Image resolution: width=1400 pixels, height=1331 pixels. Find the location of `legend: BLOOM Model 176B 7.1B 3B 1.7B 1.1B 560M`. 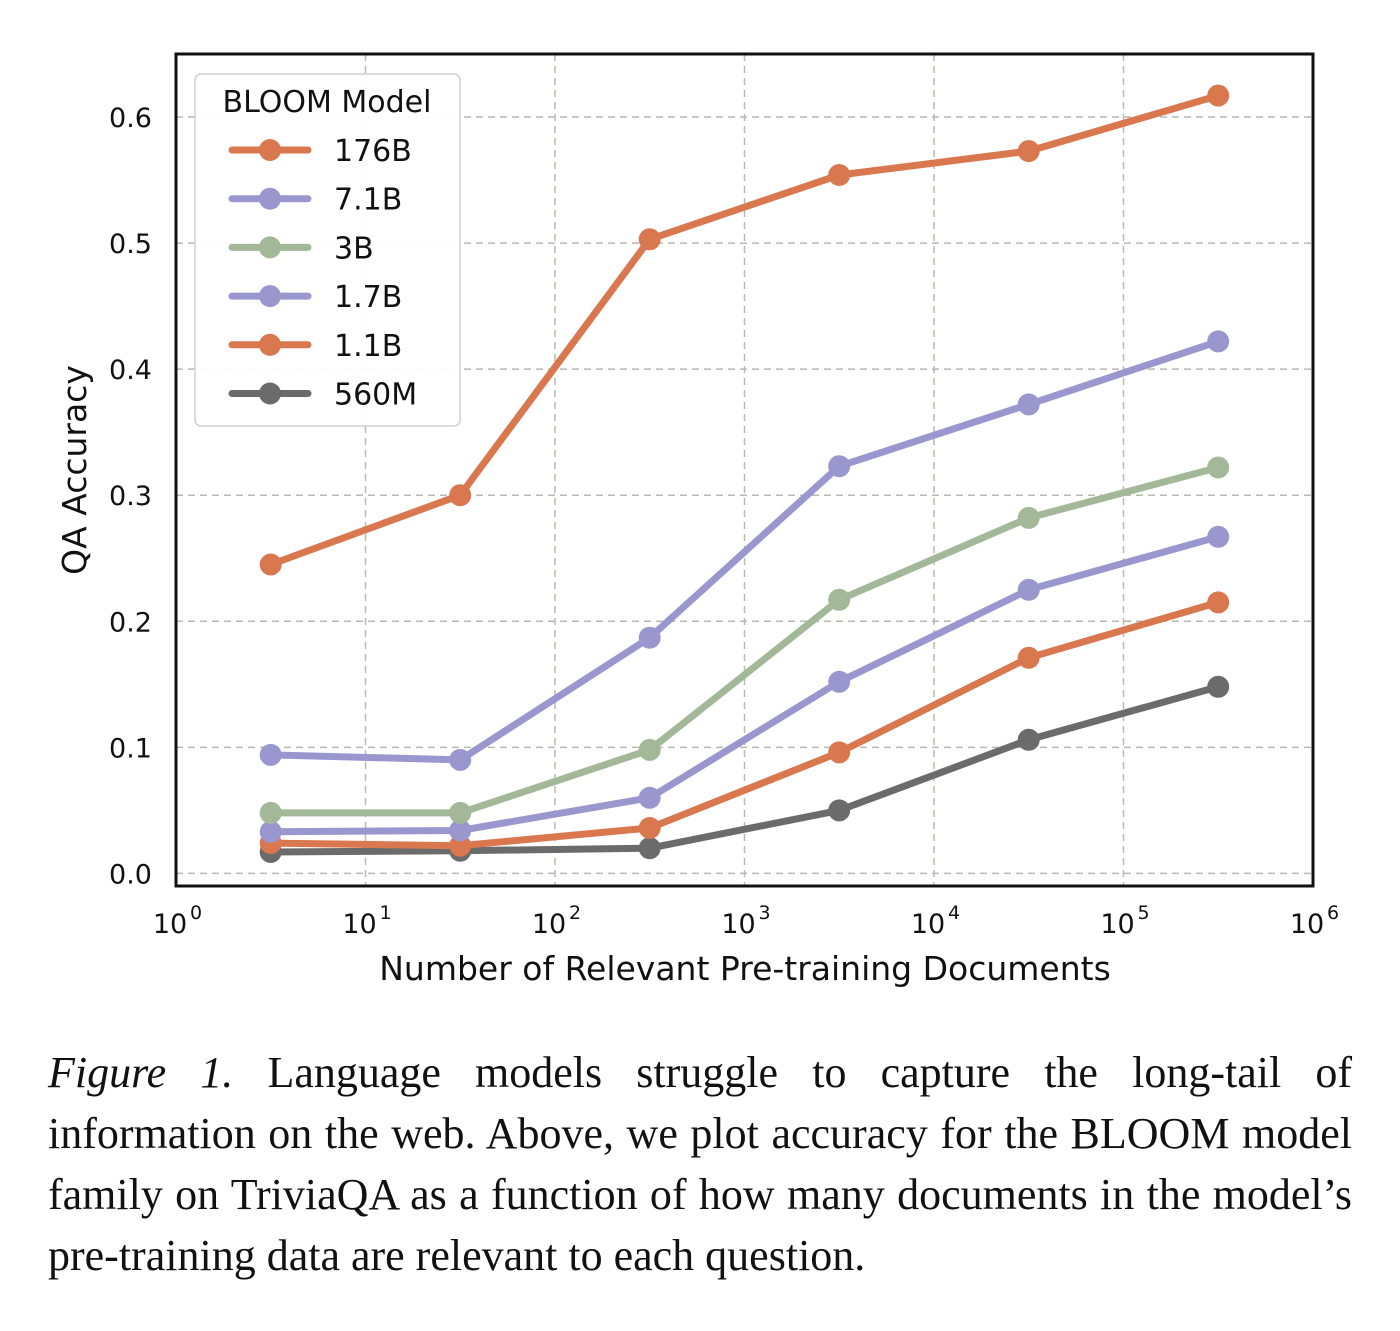

legend: BLOOM Model 176B 7.1B 3B 1.7B 1.1B 560M is located at coordinates (327, 250).